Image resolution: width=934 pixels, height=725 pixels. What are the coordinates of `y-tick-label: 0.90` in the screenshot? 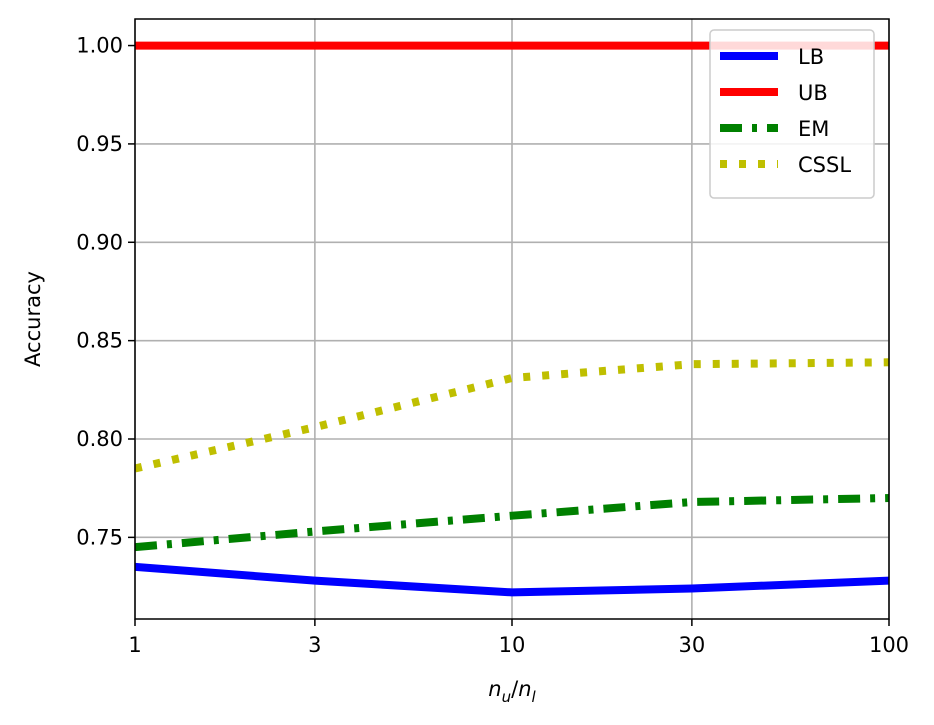 It's located at (99, 242).